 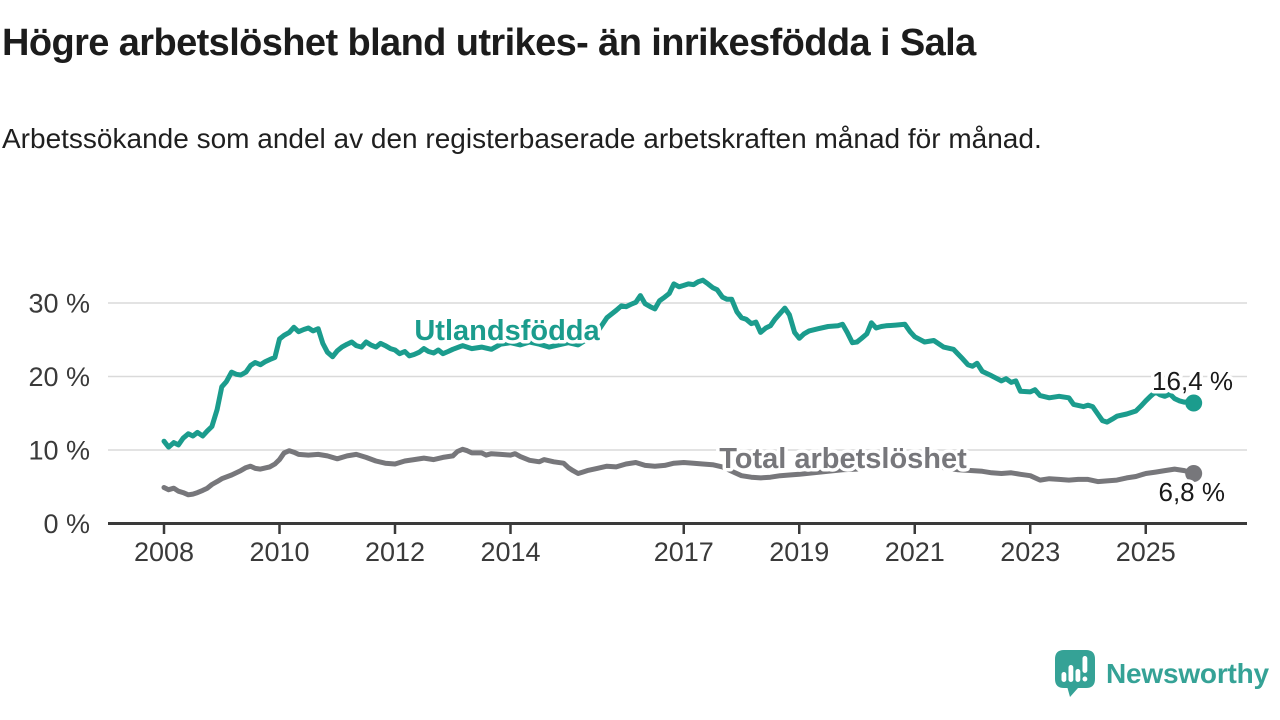 What do you see at coordinates (1187, 673) in the screenshot?
I see `newsworthy-logo-text: Newsworthy` at bounding box center [1187, 673].